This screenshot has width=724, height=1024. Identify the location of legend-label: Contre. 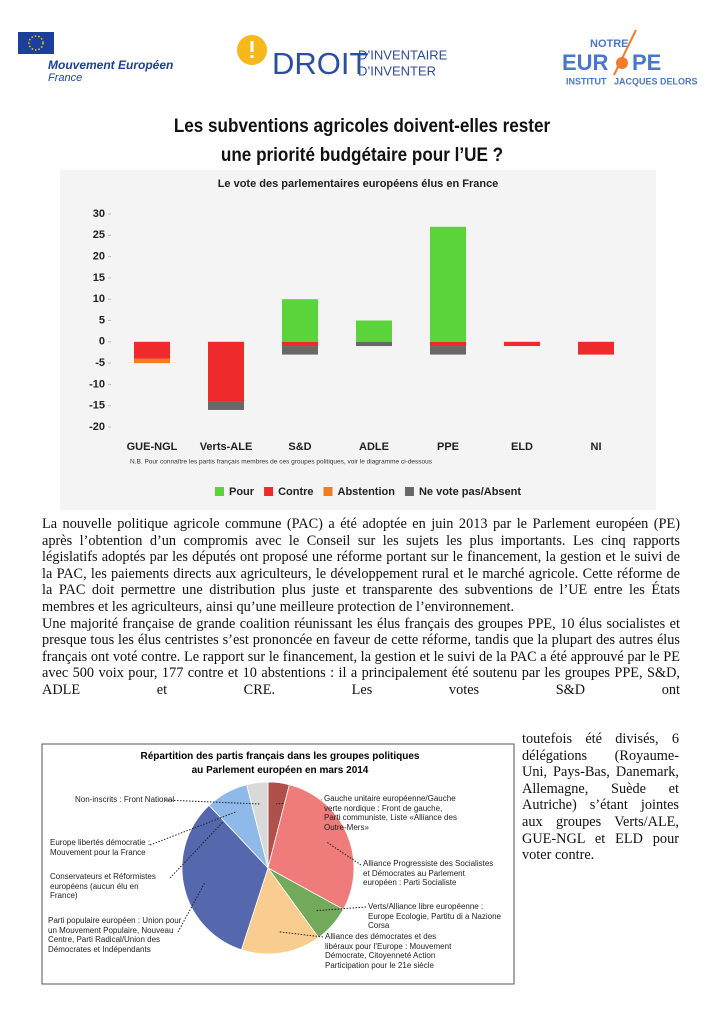
(295, 492).